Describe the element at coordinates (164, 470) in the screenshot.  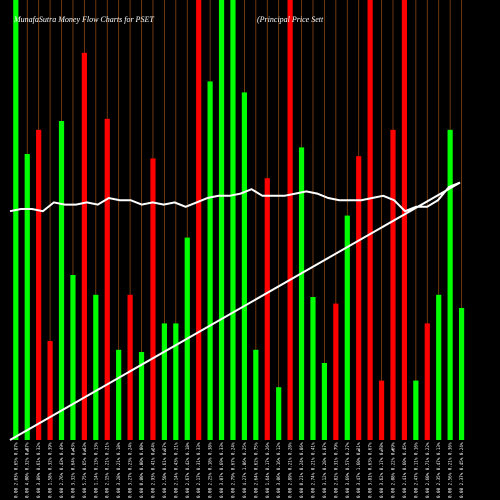
I see `x-tick-label: 0.00 2.50% 0.61% 0.27%` at that location.